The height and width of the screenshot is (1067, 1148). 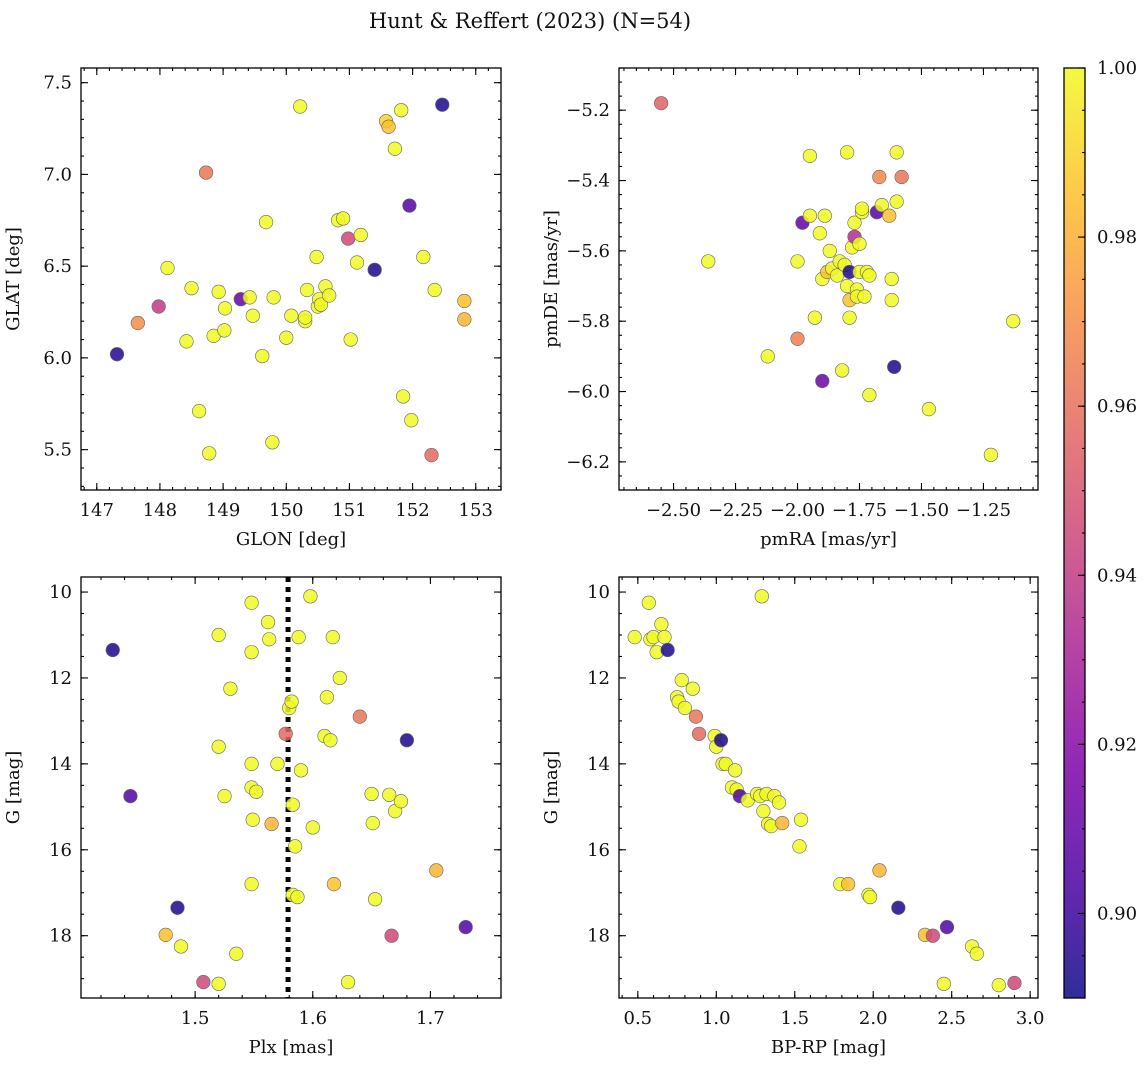 I want to click on y-tick-label: 16, so click(x=60, y=850).